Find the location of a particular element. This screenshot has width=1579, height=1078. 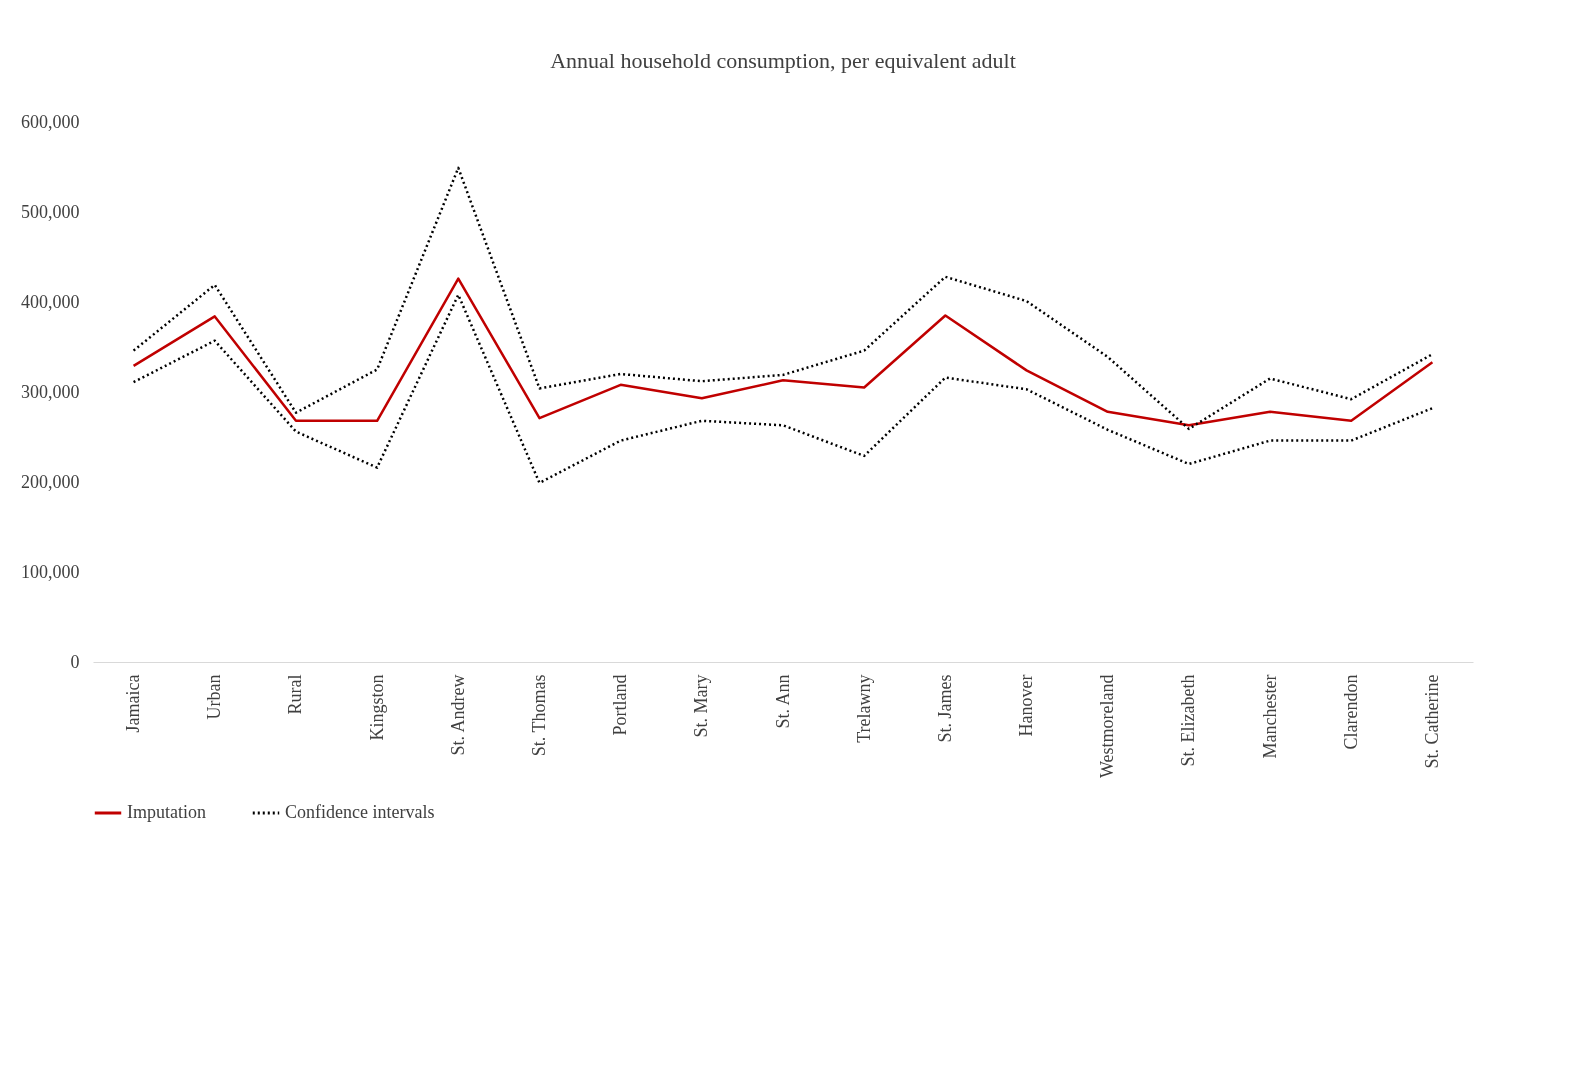

y-tick-label: 300,000 is located at coordinates (50, 391).